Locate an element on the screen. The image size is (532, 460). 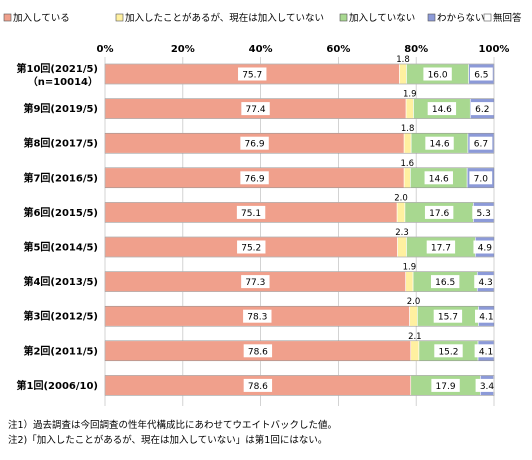
data-label-7-0: 78.3 is located at coordinates (257, 318).